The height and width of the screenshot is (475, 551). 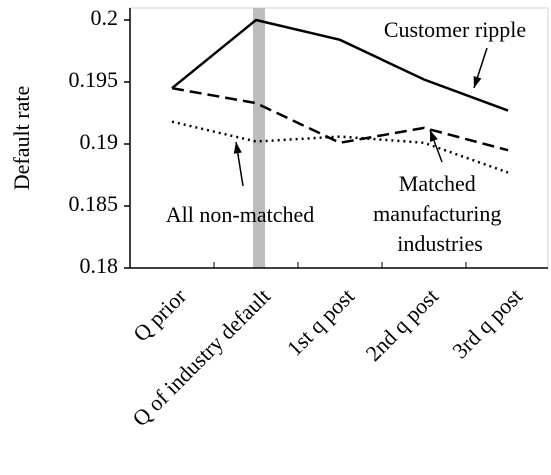 What do you see at coordinates (94, 79) in the screenshot?
I see `y-tick-label: 0.195` at bounding box center [94, 79].